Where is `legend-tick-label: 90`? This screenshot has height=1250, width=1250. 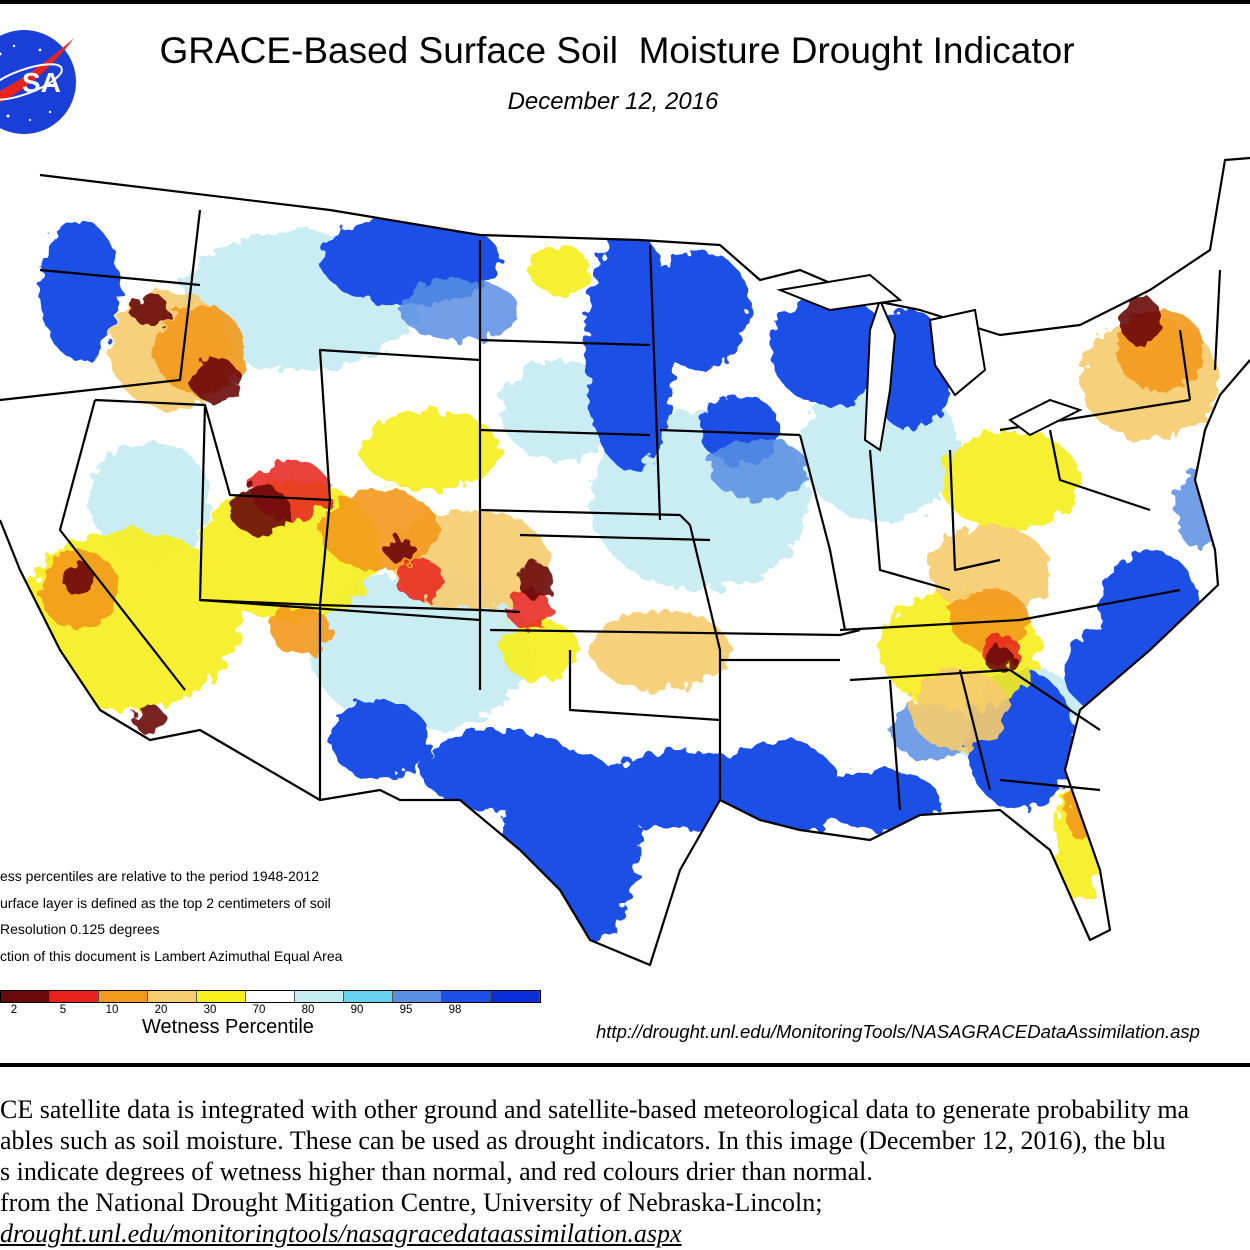 legend-tick-label: 90 is located at coordinates (357, 1010).